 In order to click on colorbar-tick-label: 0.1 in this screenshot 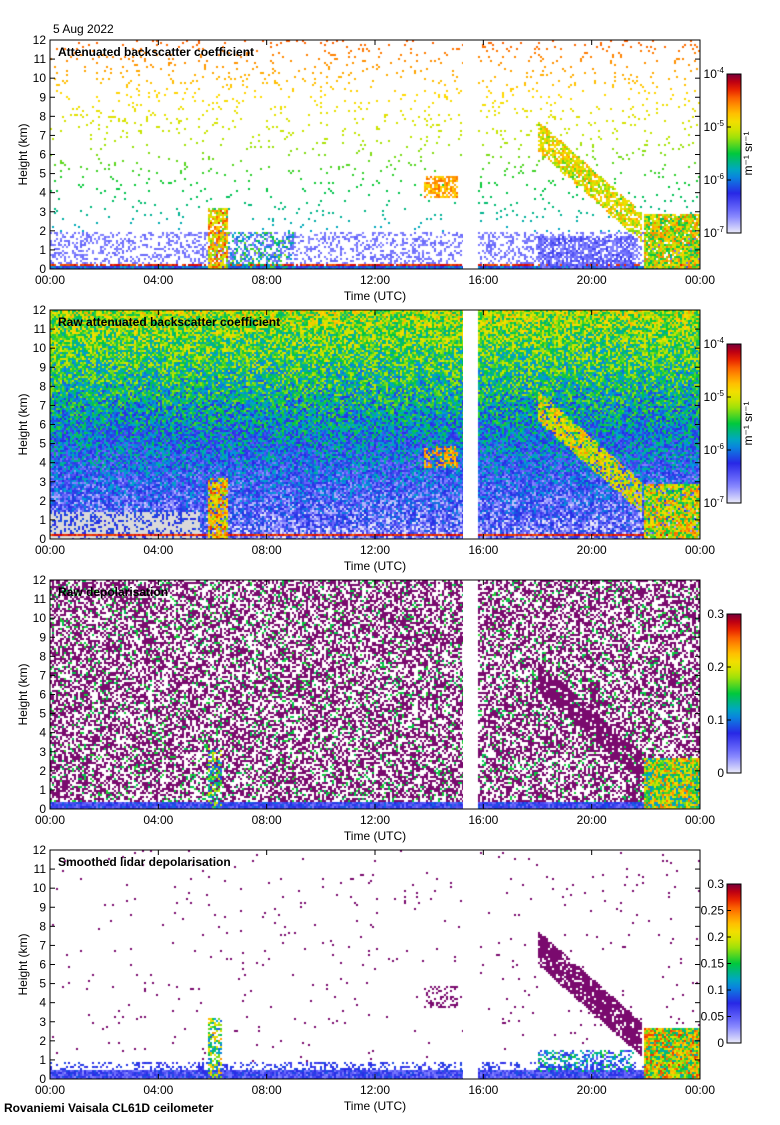, I will do `click(715, 720)`.